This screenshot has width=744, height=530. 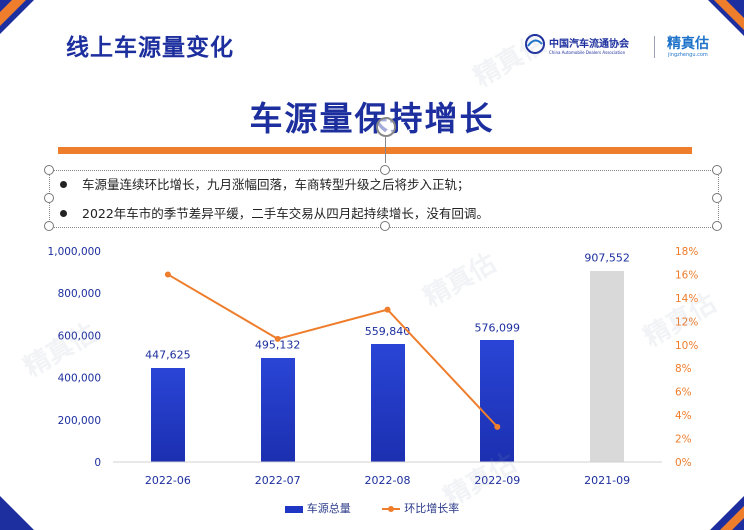 What do you see at coordinates (497, 480) in the screenshot?
I see `x-category-label: 2022-09` at bounding box center [497, 480].